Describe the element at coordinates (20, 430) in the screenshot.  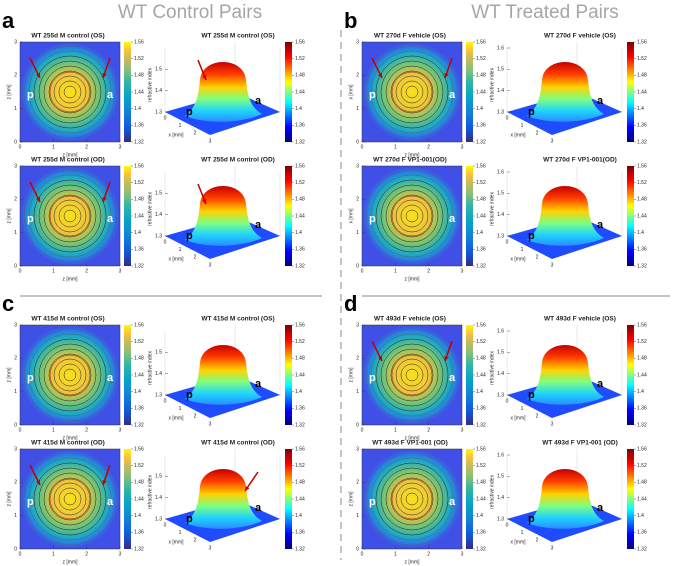
I see `x-tick-label: 0` at that location.